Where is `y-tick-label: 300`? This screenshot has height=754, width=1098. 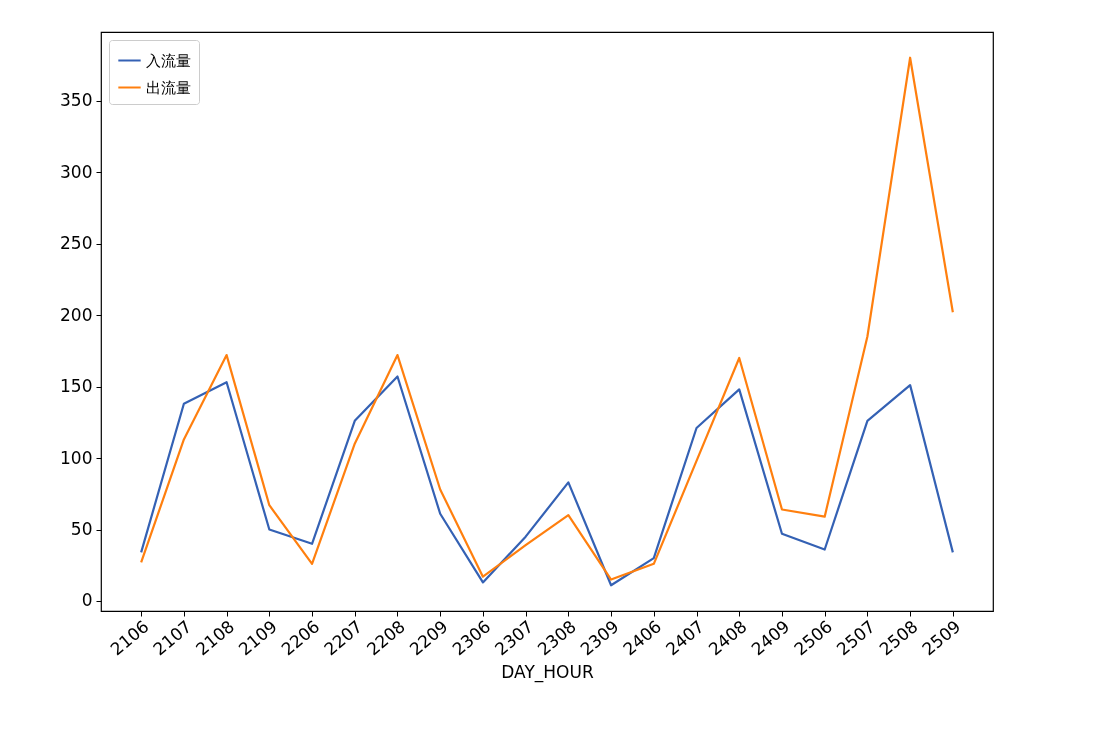 y-tick-label: 300 is located at coordinates (76, 171).